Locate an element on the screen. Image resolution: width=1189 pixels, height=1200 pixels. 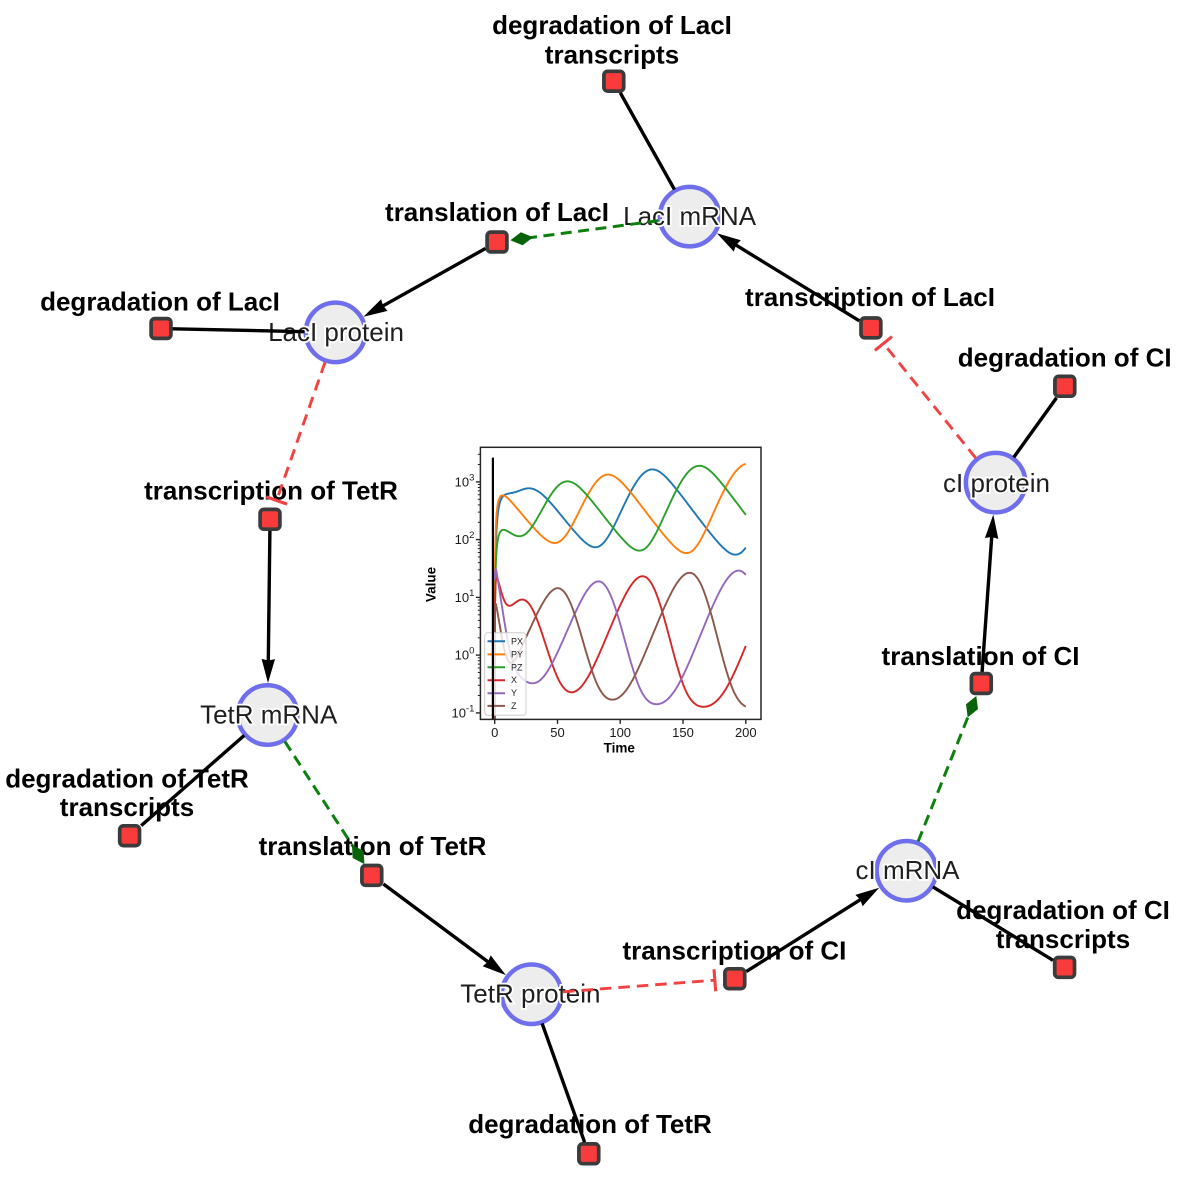
svg-text: Z is located at coordinates (514, 706).